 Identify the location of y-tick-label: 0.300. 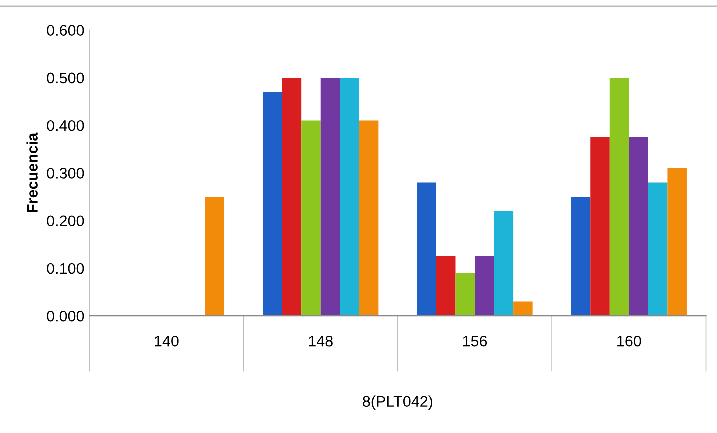
(65, 173).